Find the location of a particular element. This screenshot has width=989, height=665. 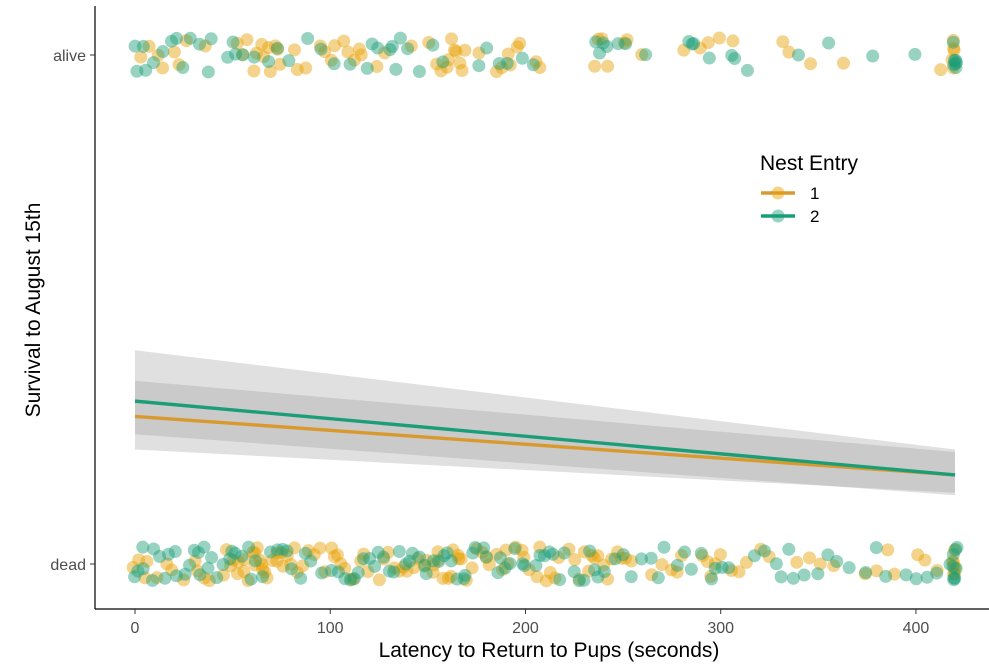

y-axis-title: Survival to August 15th is located at coordinates (33, 310).